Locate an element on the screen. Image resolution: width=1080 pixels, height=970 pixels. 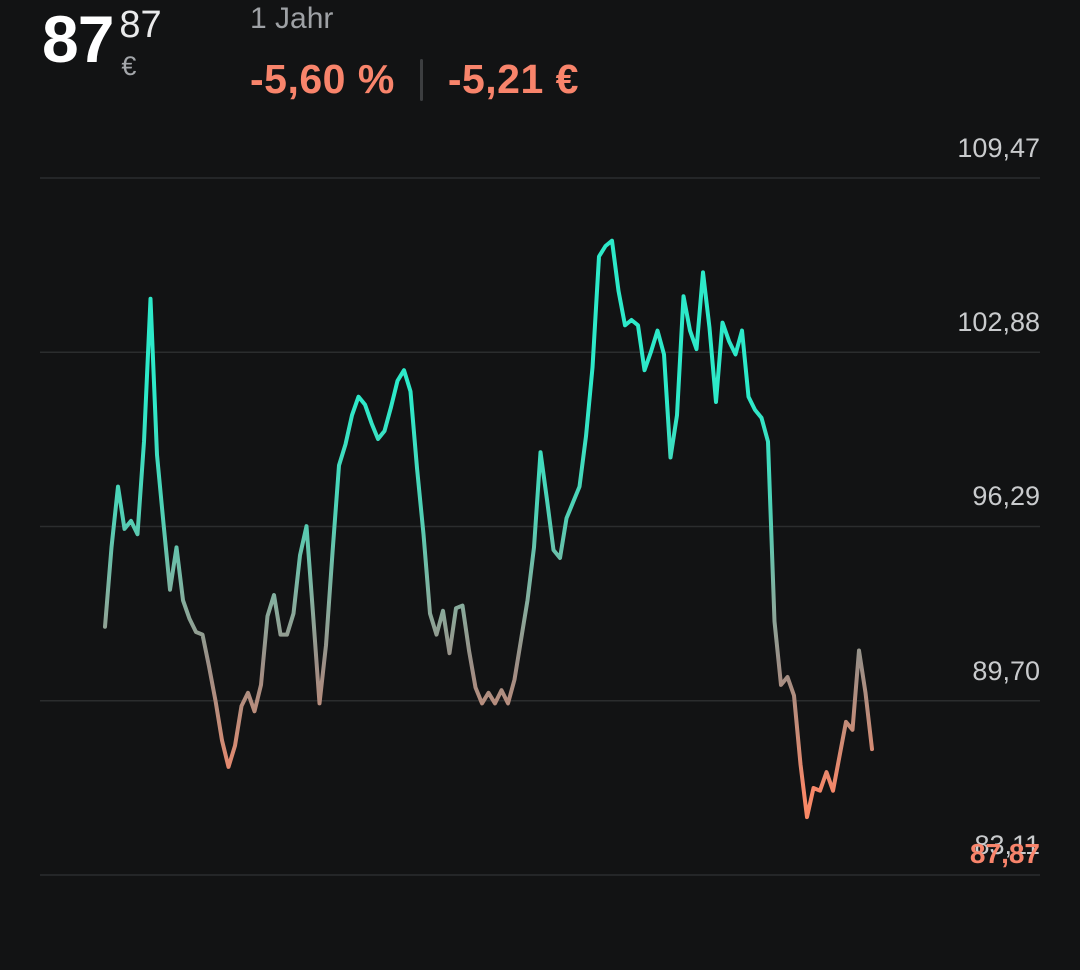
current-price-display: 87 87 € is located at coordinates (102, 42).